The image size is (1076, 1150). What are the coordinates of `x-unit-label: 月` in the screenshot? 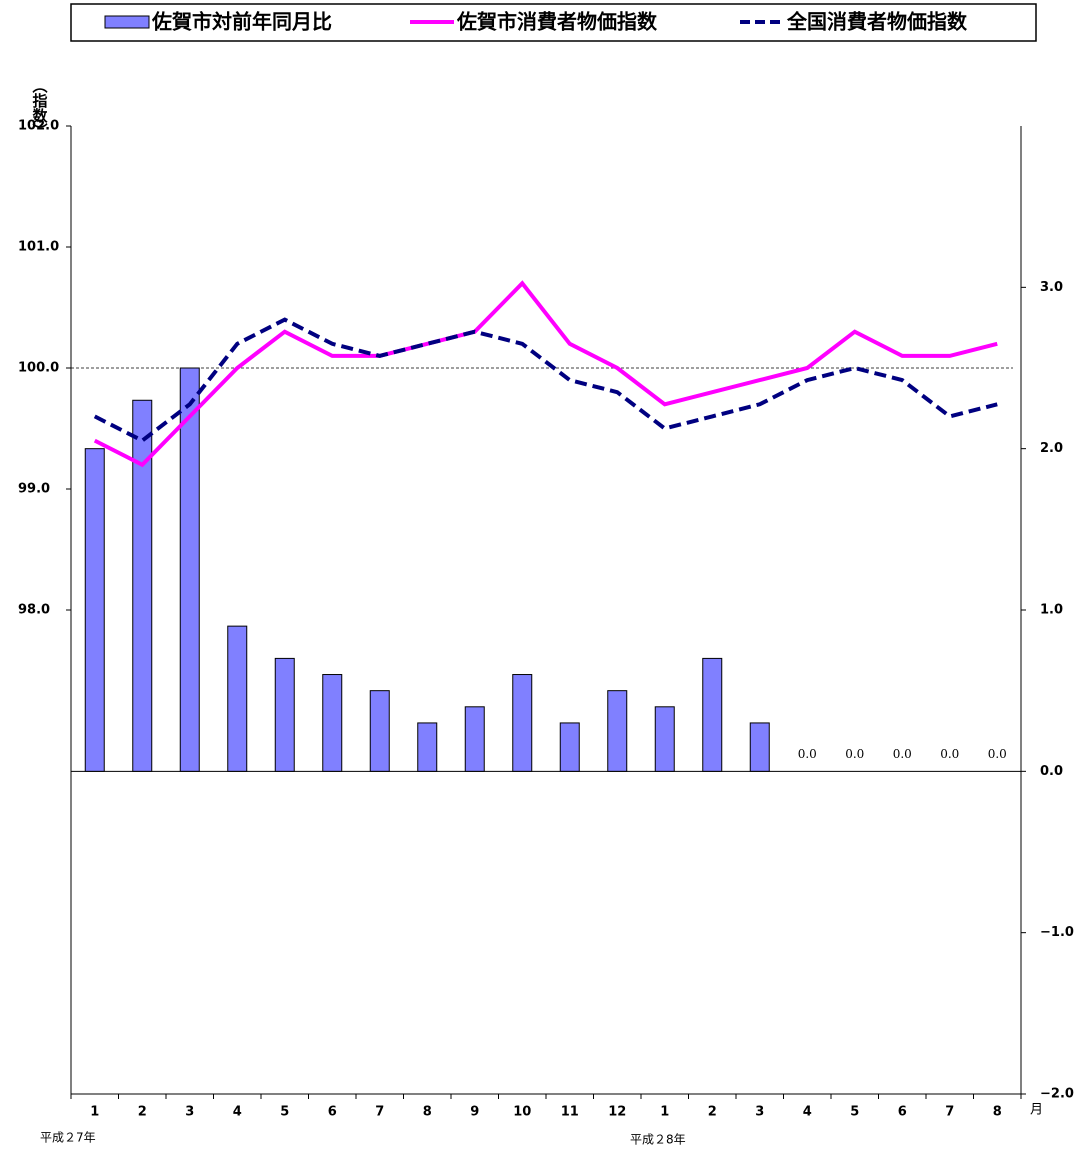 It's located at (1036, 1110).